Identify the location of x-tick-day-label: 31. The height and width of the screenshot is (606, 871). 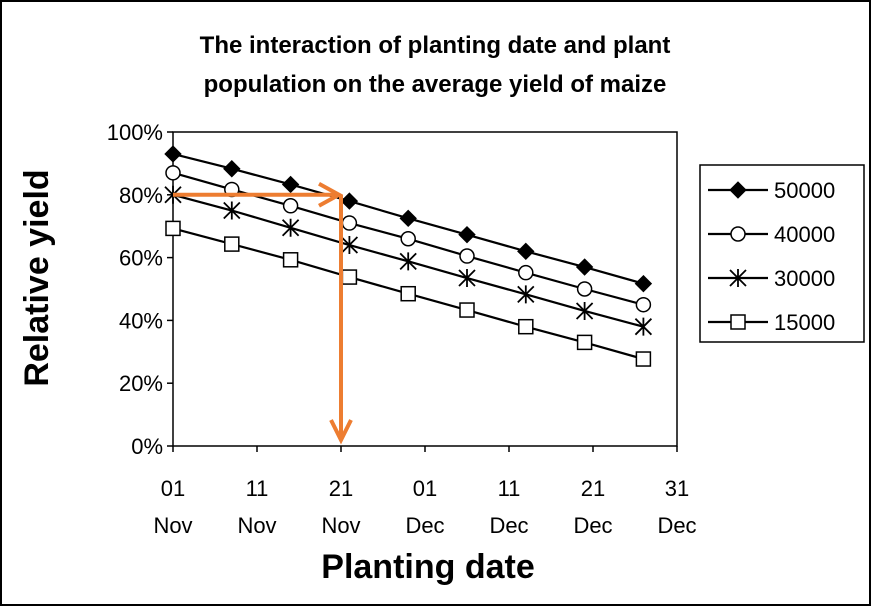
(677, 488).